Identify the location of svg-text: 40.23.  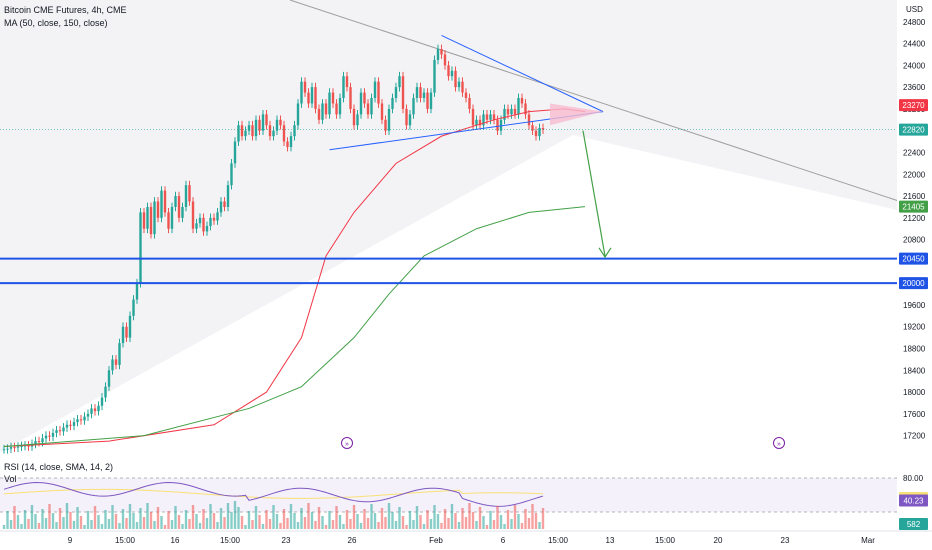
(913, 501).